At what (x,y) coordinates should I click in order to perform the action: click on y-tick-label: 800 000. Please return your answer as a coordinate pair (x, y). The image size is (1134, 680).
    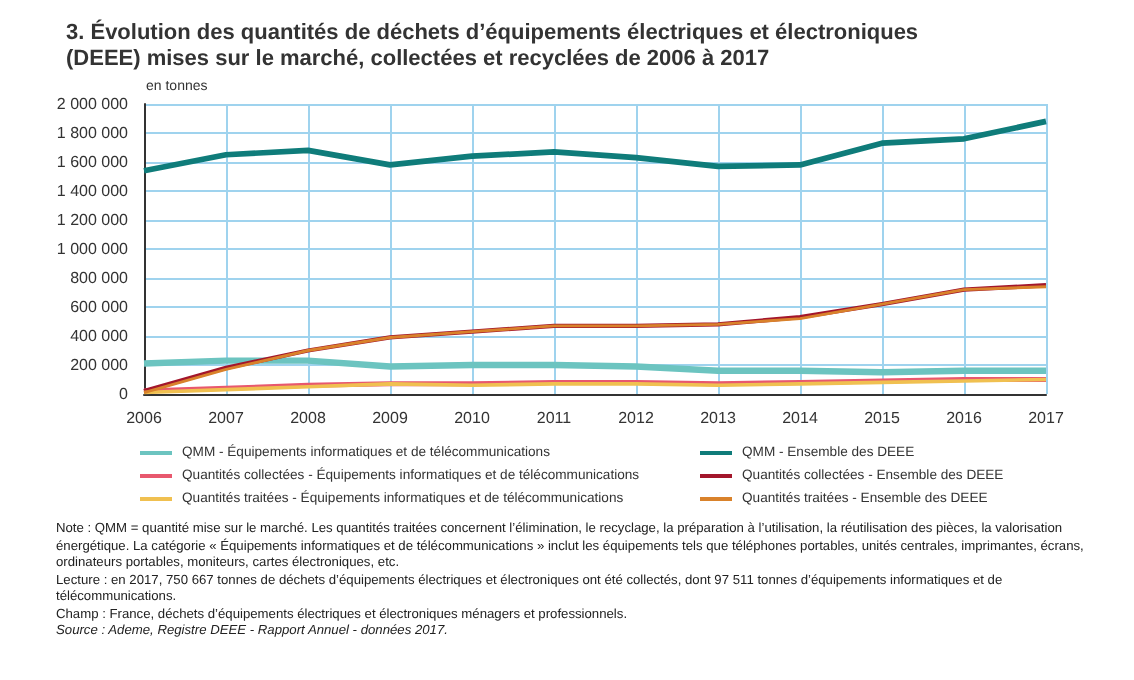
    Looking at the image, I should click on (100, 278).